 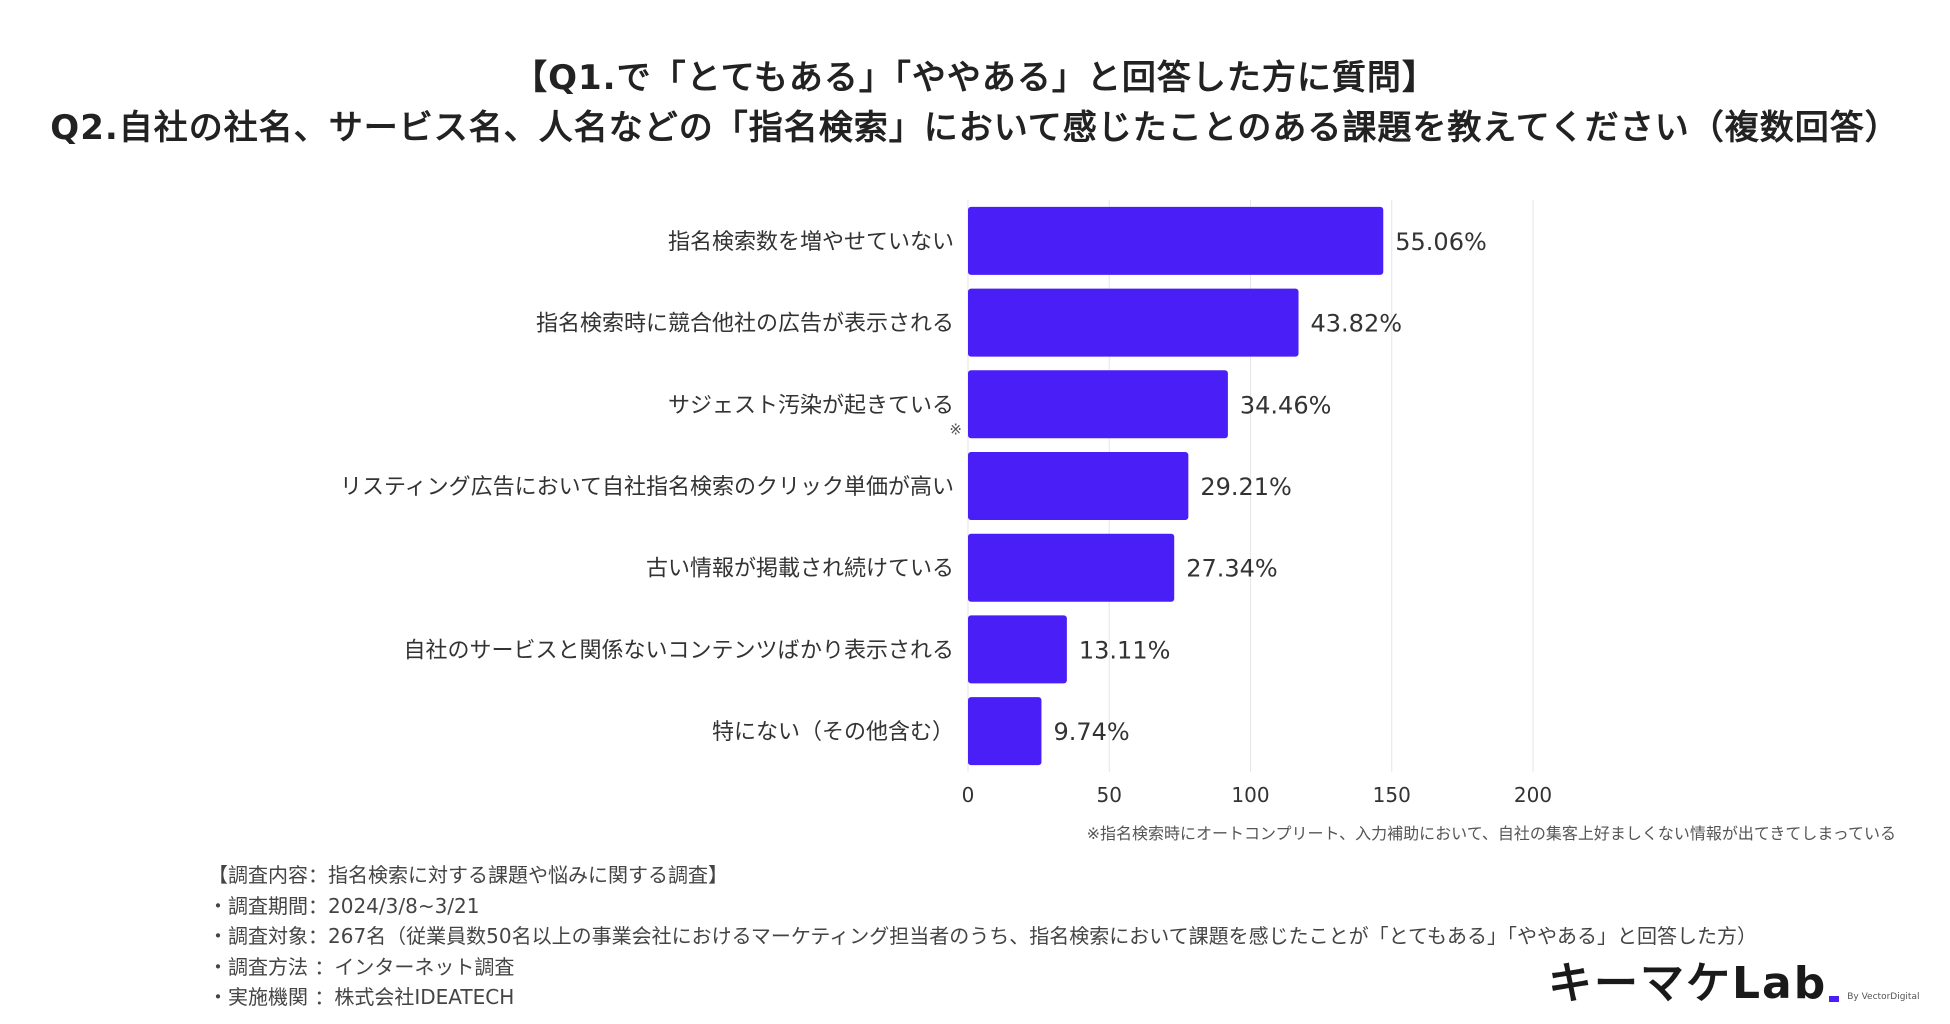 What do you see at coordinates (1286, 405) in the screenshot?
I see `value-label: 34.46%` at bounding box center [1286, 405].